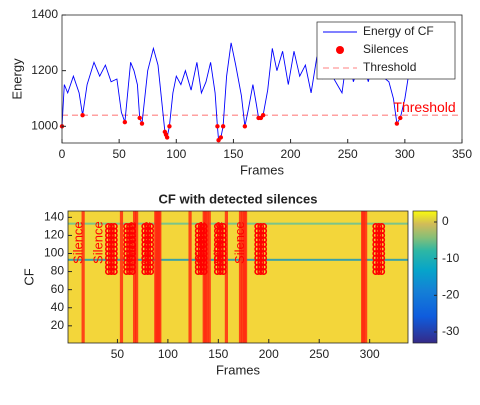 The width and height of the screenshot is (480, 405). What do you see at coordinates (385, 49) in the screenshot?
I see `legend-label: Silences` at bounding box center [385, 49].